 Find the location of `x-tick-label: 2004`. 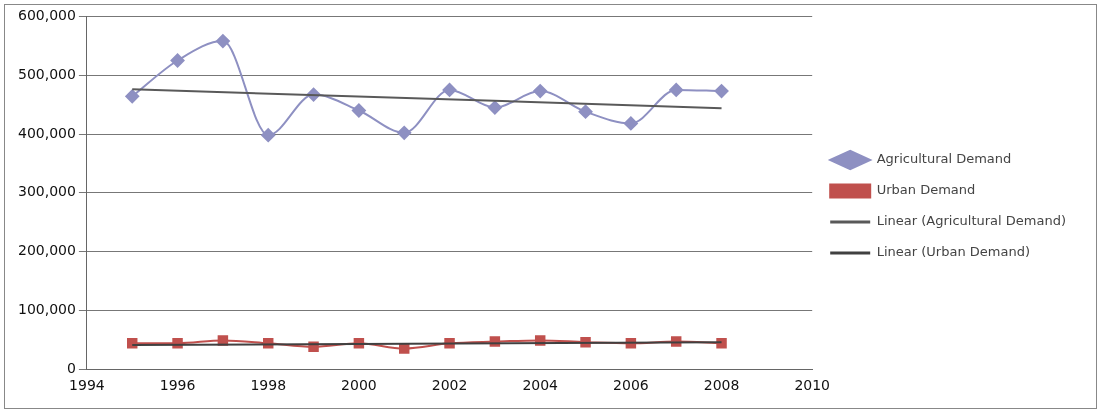

x-tick-label: 2004 is located at coordinates (540, 385).